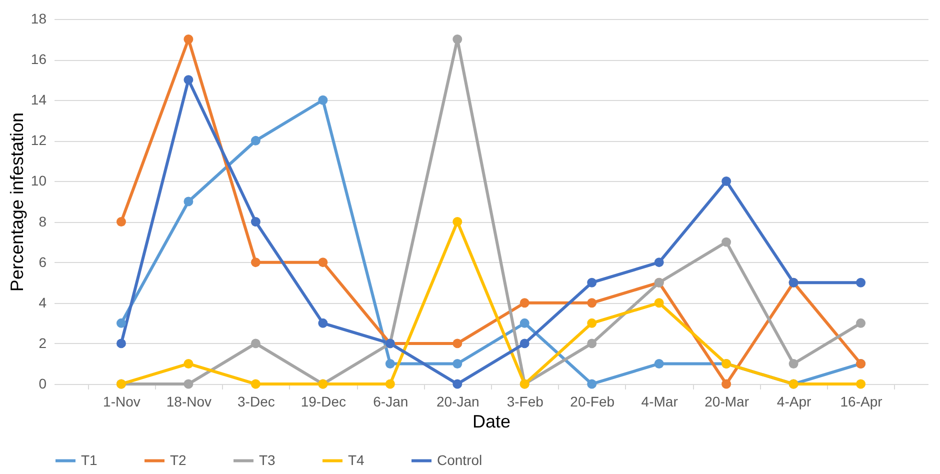 Image resolution: width=940 pixels, height=474 pixels. I want to click on legend-label: T1, so click(89, 460).